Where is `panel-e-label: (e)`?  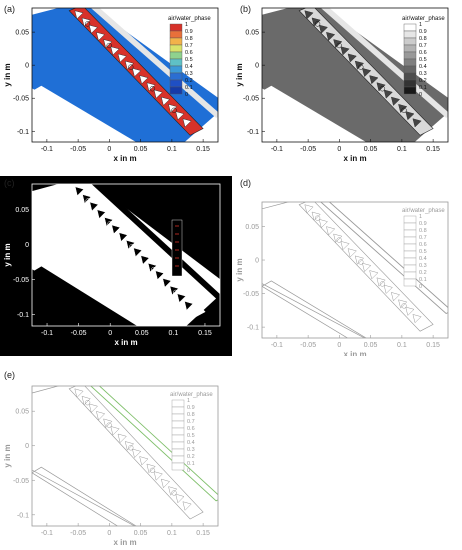
panel-e-label: (e) is located at coordinates (9, 375).